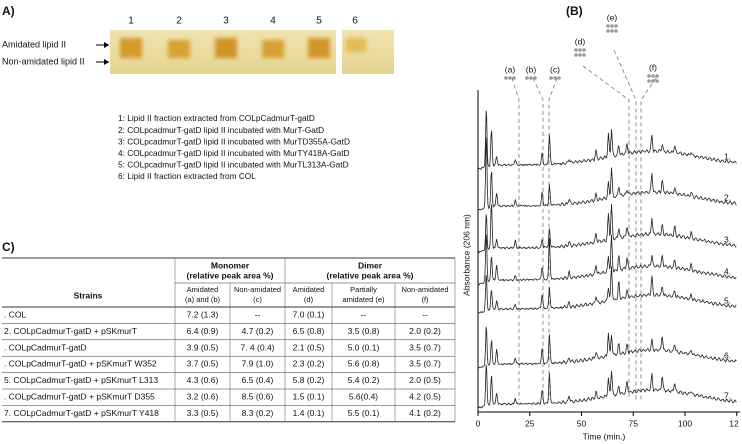  I want to click on trace-label: 2., so click(727, 197).